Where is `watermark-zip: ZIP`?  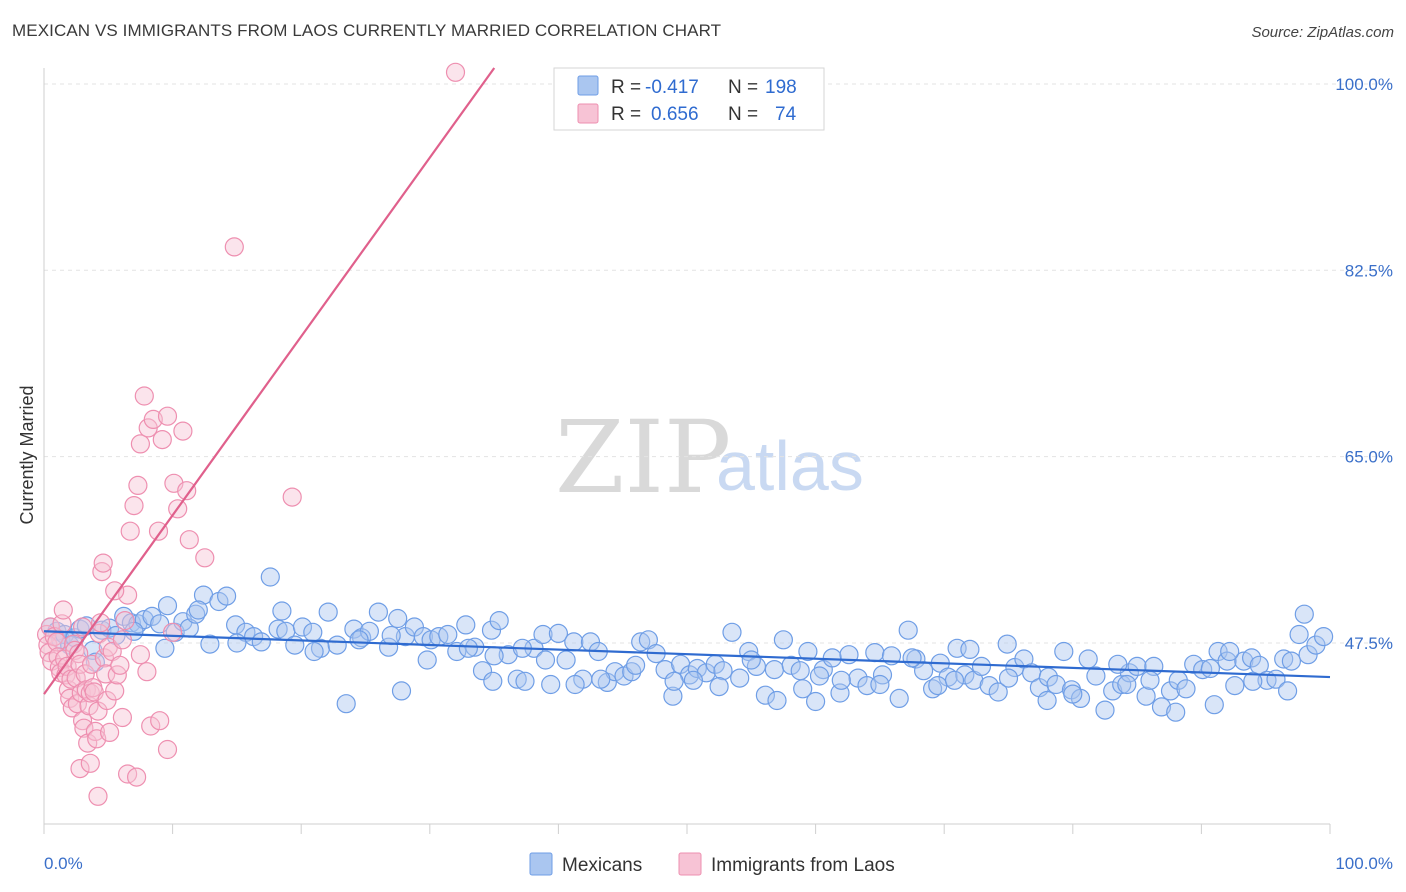
watermark-zip: ZIP is located at coordinates (643, 457).